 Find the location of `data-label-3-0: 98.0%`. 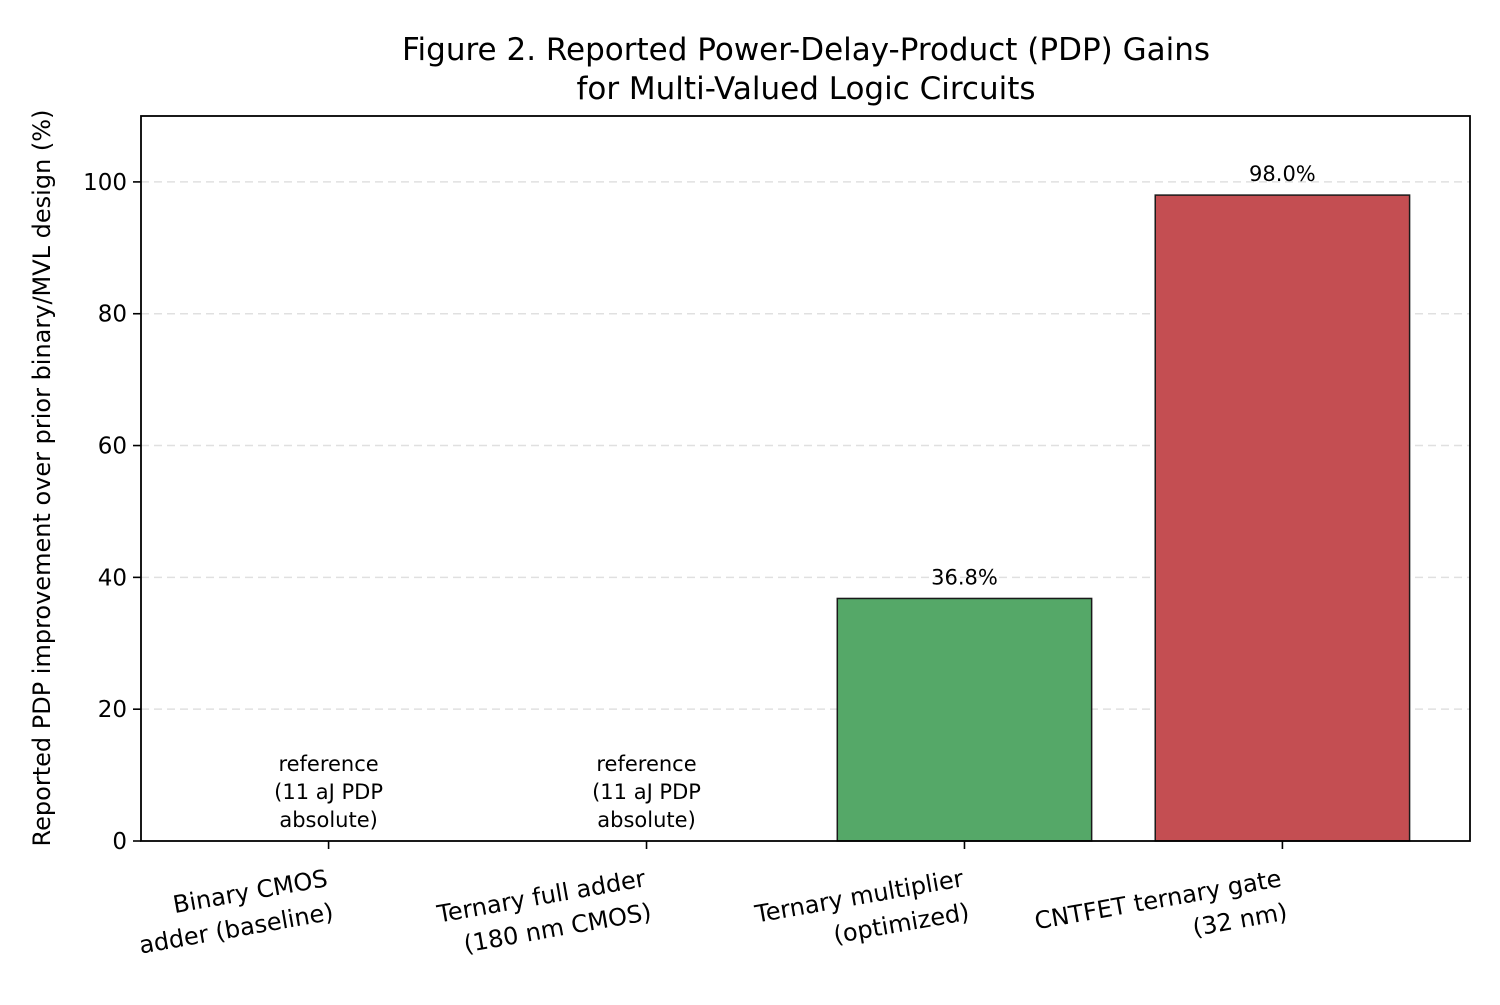

data-label-3-0: 98.0% is located at coordinates (1282, 174).